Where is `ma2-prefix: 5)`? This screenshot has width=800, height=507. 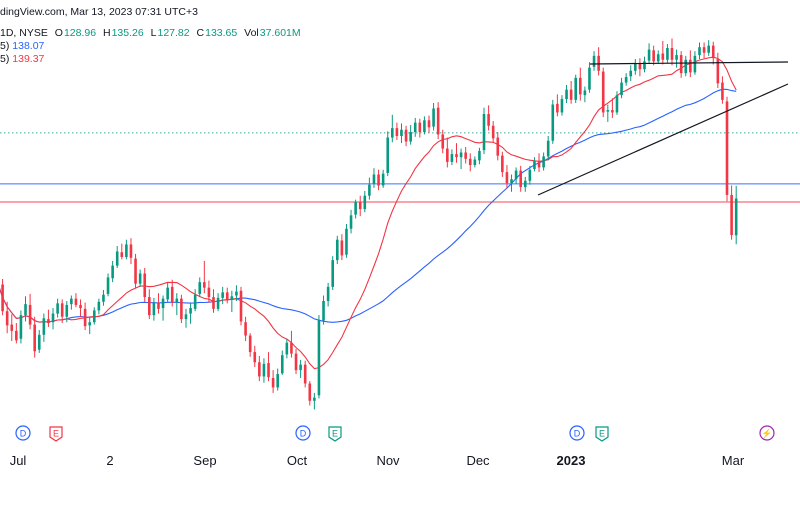
ma2-prefix: 5) is located at coordinates (5, 59).